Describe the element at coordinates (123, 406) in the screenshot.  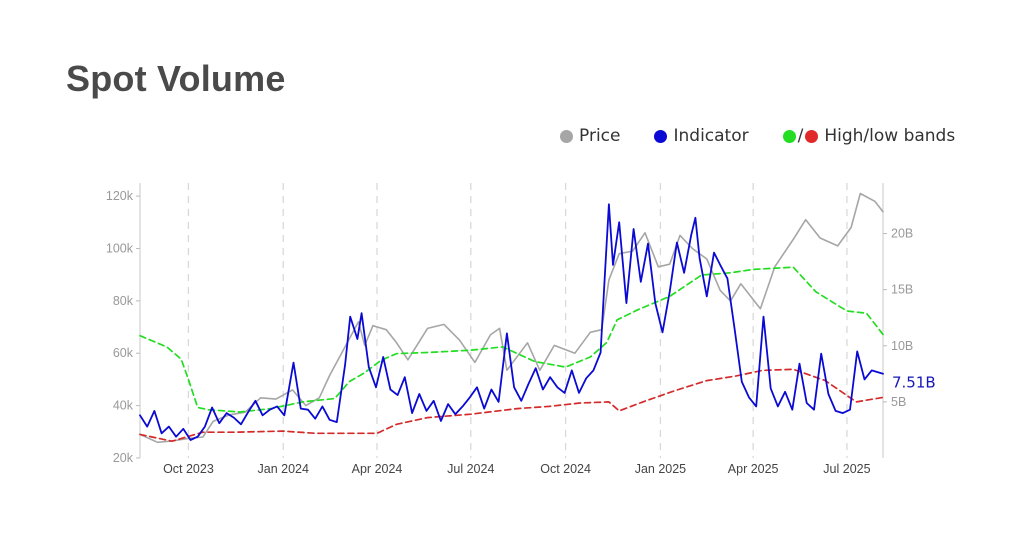
I see `y-left-tick-label: 40k` at that location.